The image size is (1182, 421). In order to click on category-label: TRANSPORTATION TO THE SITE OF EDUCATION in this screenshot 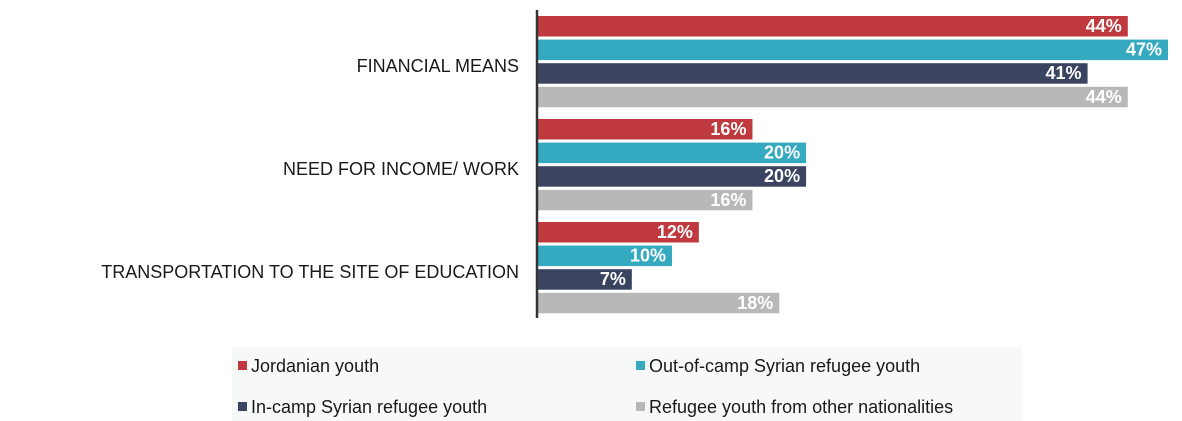, I will do `click(310, 272)`.